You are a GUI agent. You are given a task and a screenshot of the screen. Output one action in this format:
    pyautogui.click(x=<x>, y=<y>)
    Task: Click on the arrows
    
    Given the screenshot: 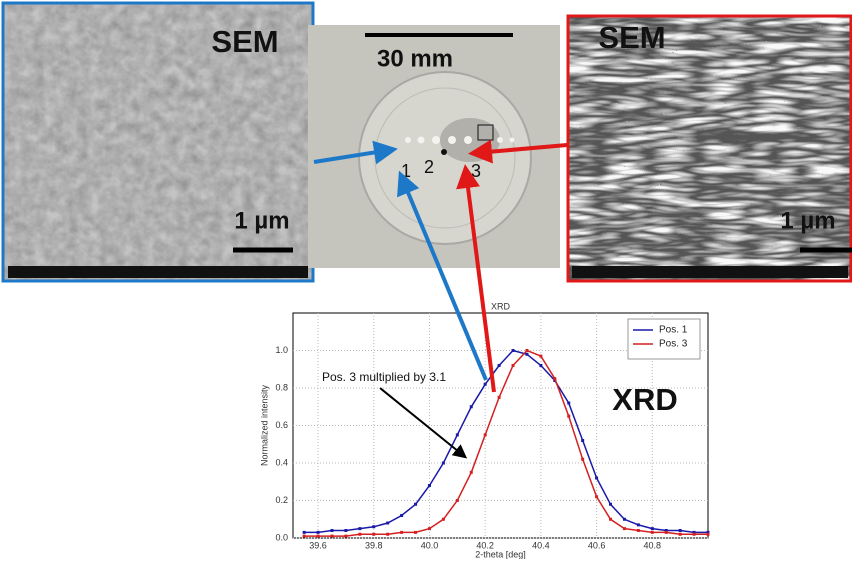 What is the action you would take?
    pyautogui.click(x=440, y=266)
    